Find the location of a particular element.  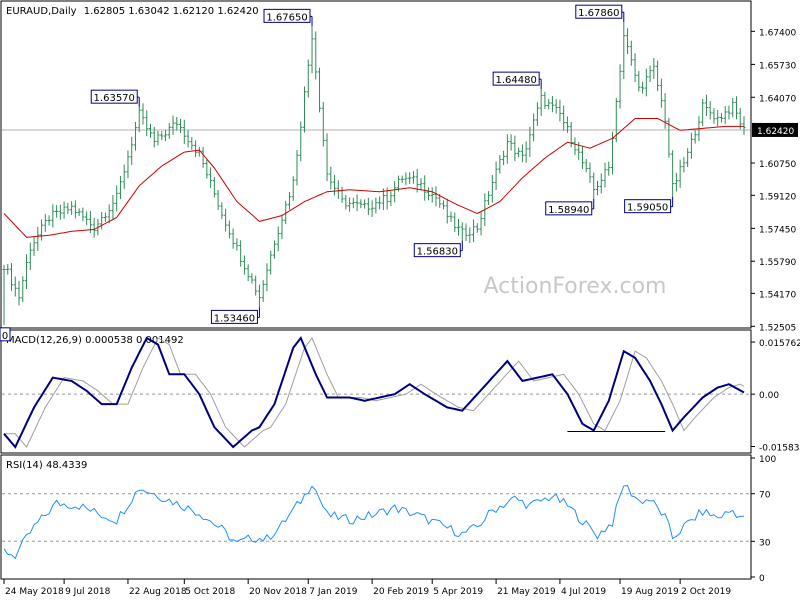

price-ytick-label: 1.52505 is located at coordinates (777, 328).